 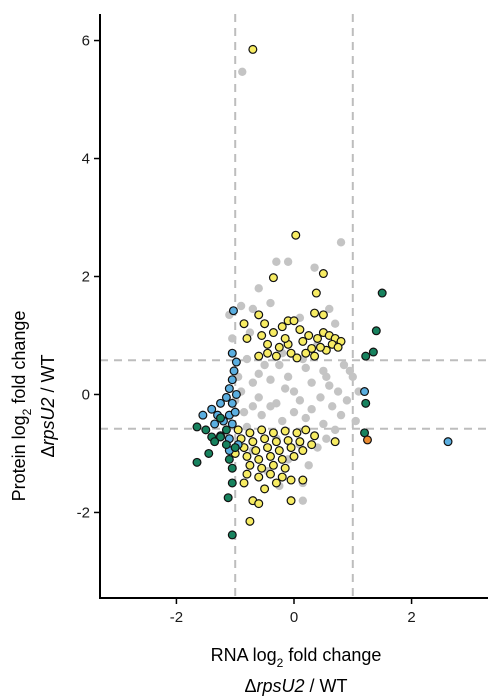 I want to click on y-tick-label: 4, so click(x=86, y=159).